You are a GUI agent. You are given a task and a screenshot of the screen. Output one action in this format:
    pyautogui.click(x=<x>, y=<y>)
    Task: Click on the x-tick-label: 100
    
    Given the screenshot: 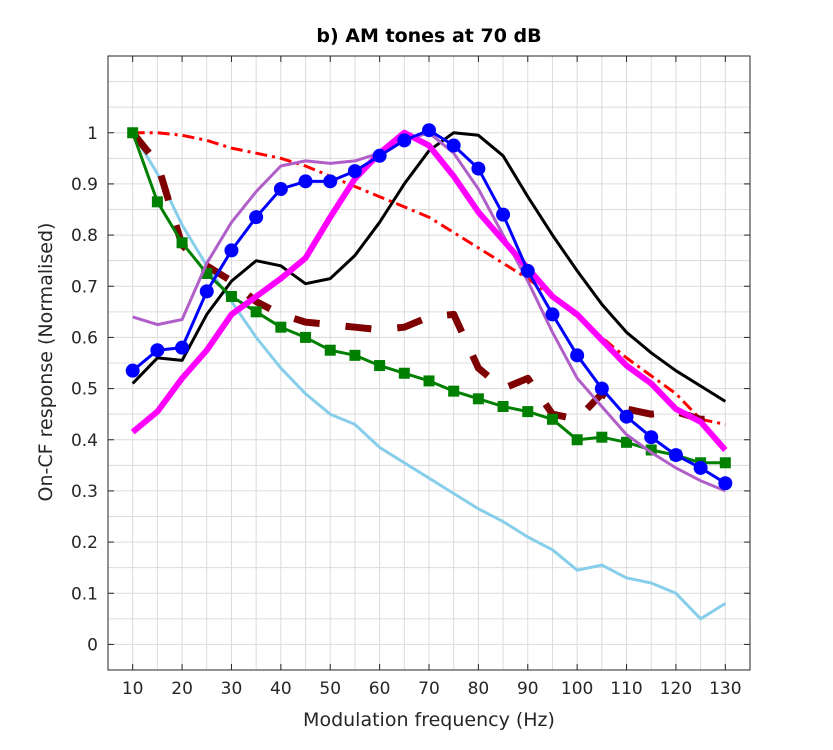 What is the action you would take?
    pyautogui.click(x=577, y=689)
    